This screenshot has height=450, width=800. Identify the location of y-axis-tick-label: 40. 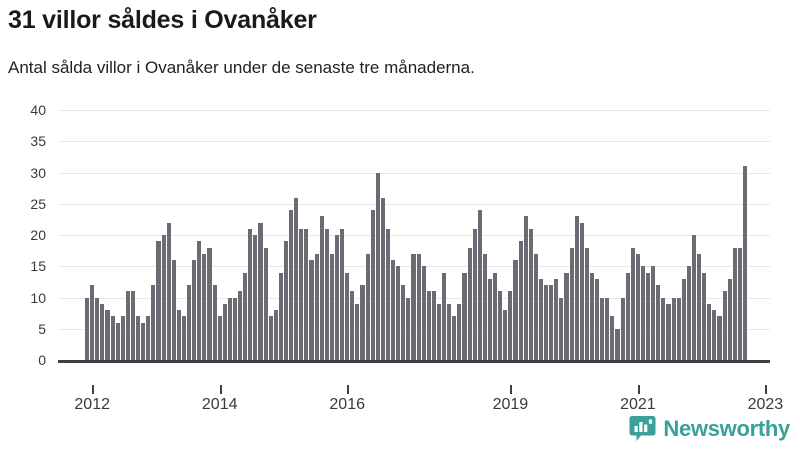
(38, 110).